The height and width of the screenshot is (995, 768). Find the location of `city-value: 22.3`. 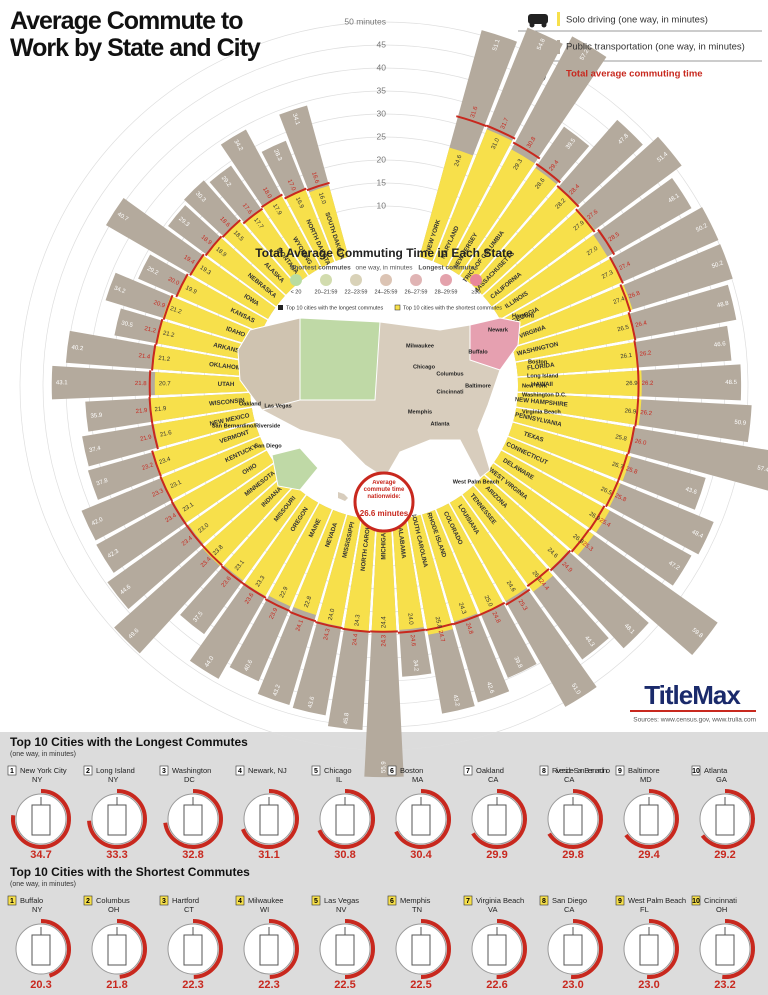

city-value: 22.3 is located at coordinates (268, 985).